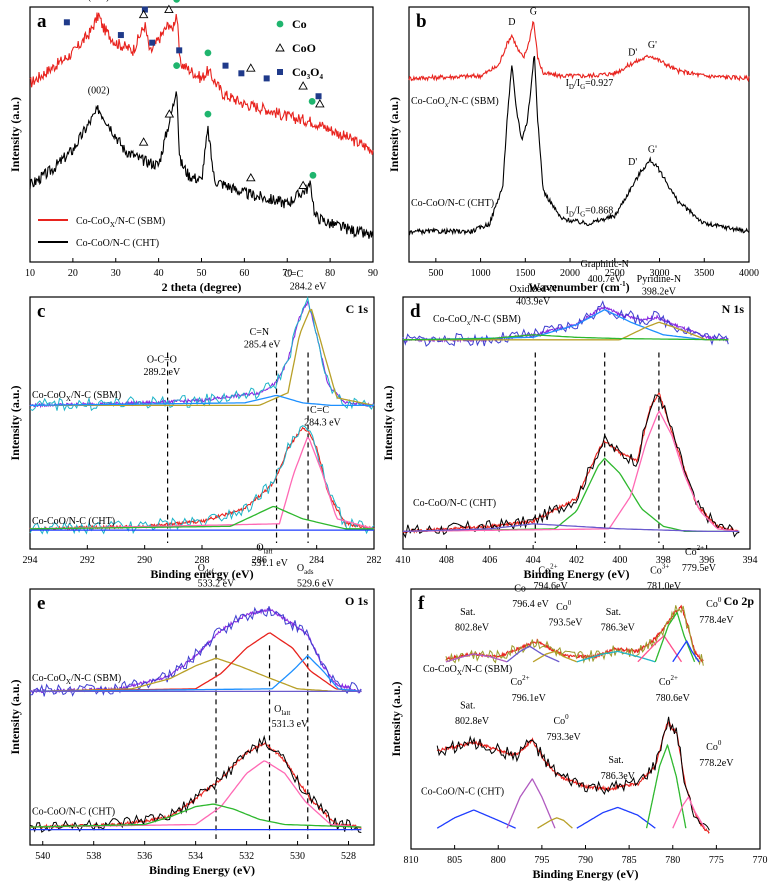  I want to click on x-tick-label: 394, so click(750, 560).